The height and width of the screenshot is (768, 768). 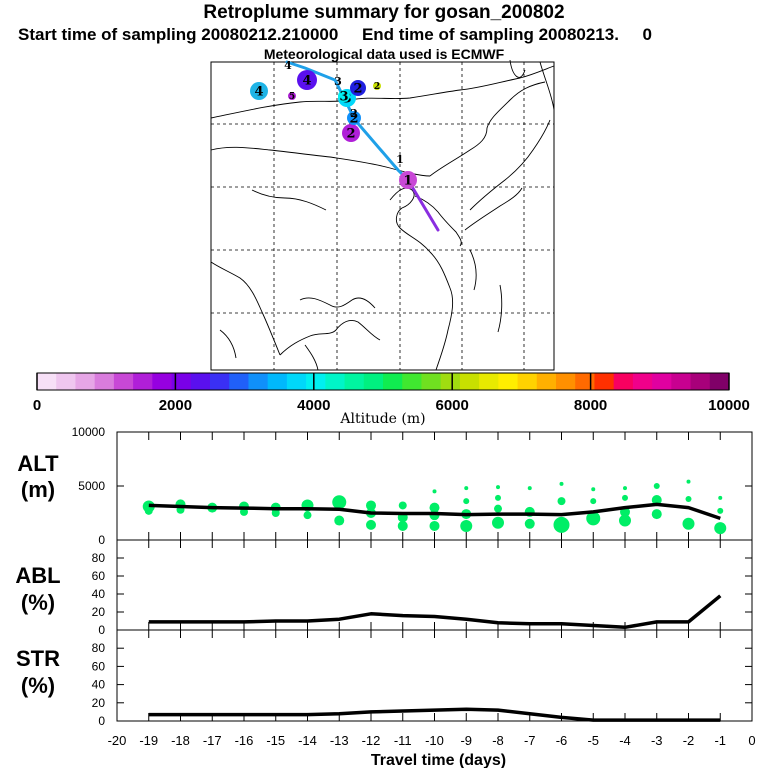 I want to click on altitude-colorbar: 0 2000 4000 6000 8000 10000 Altitude (m), so click(x=391, y=399).